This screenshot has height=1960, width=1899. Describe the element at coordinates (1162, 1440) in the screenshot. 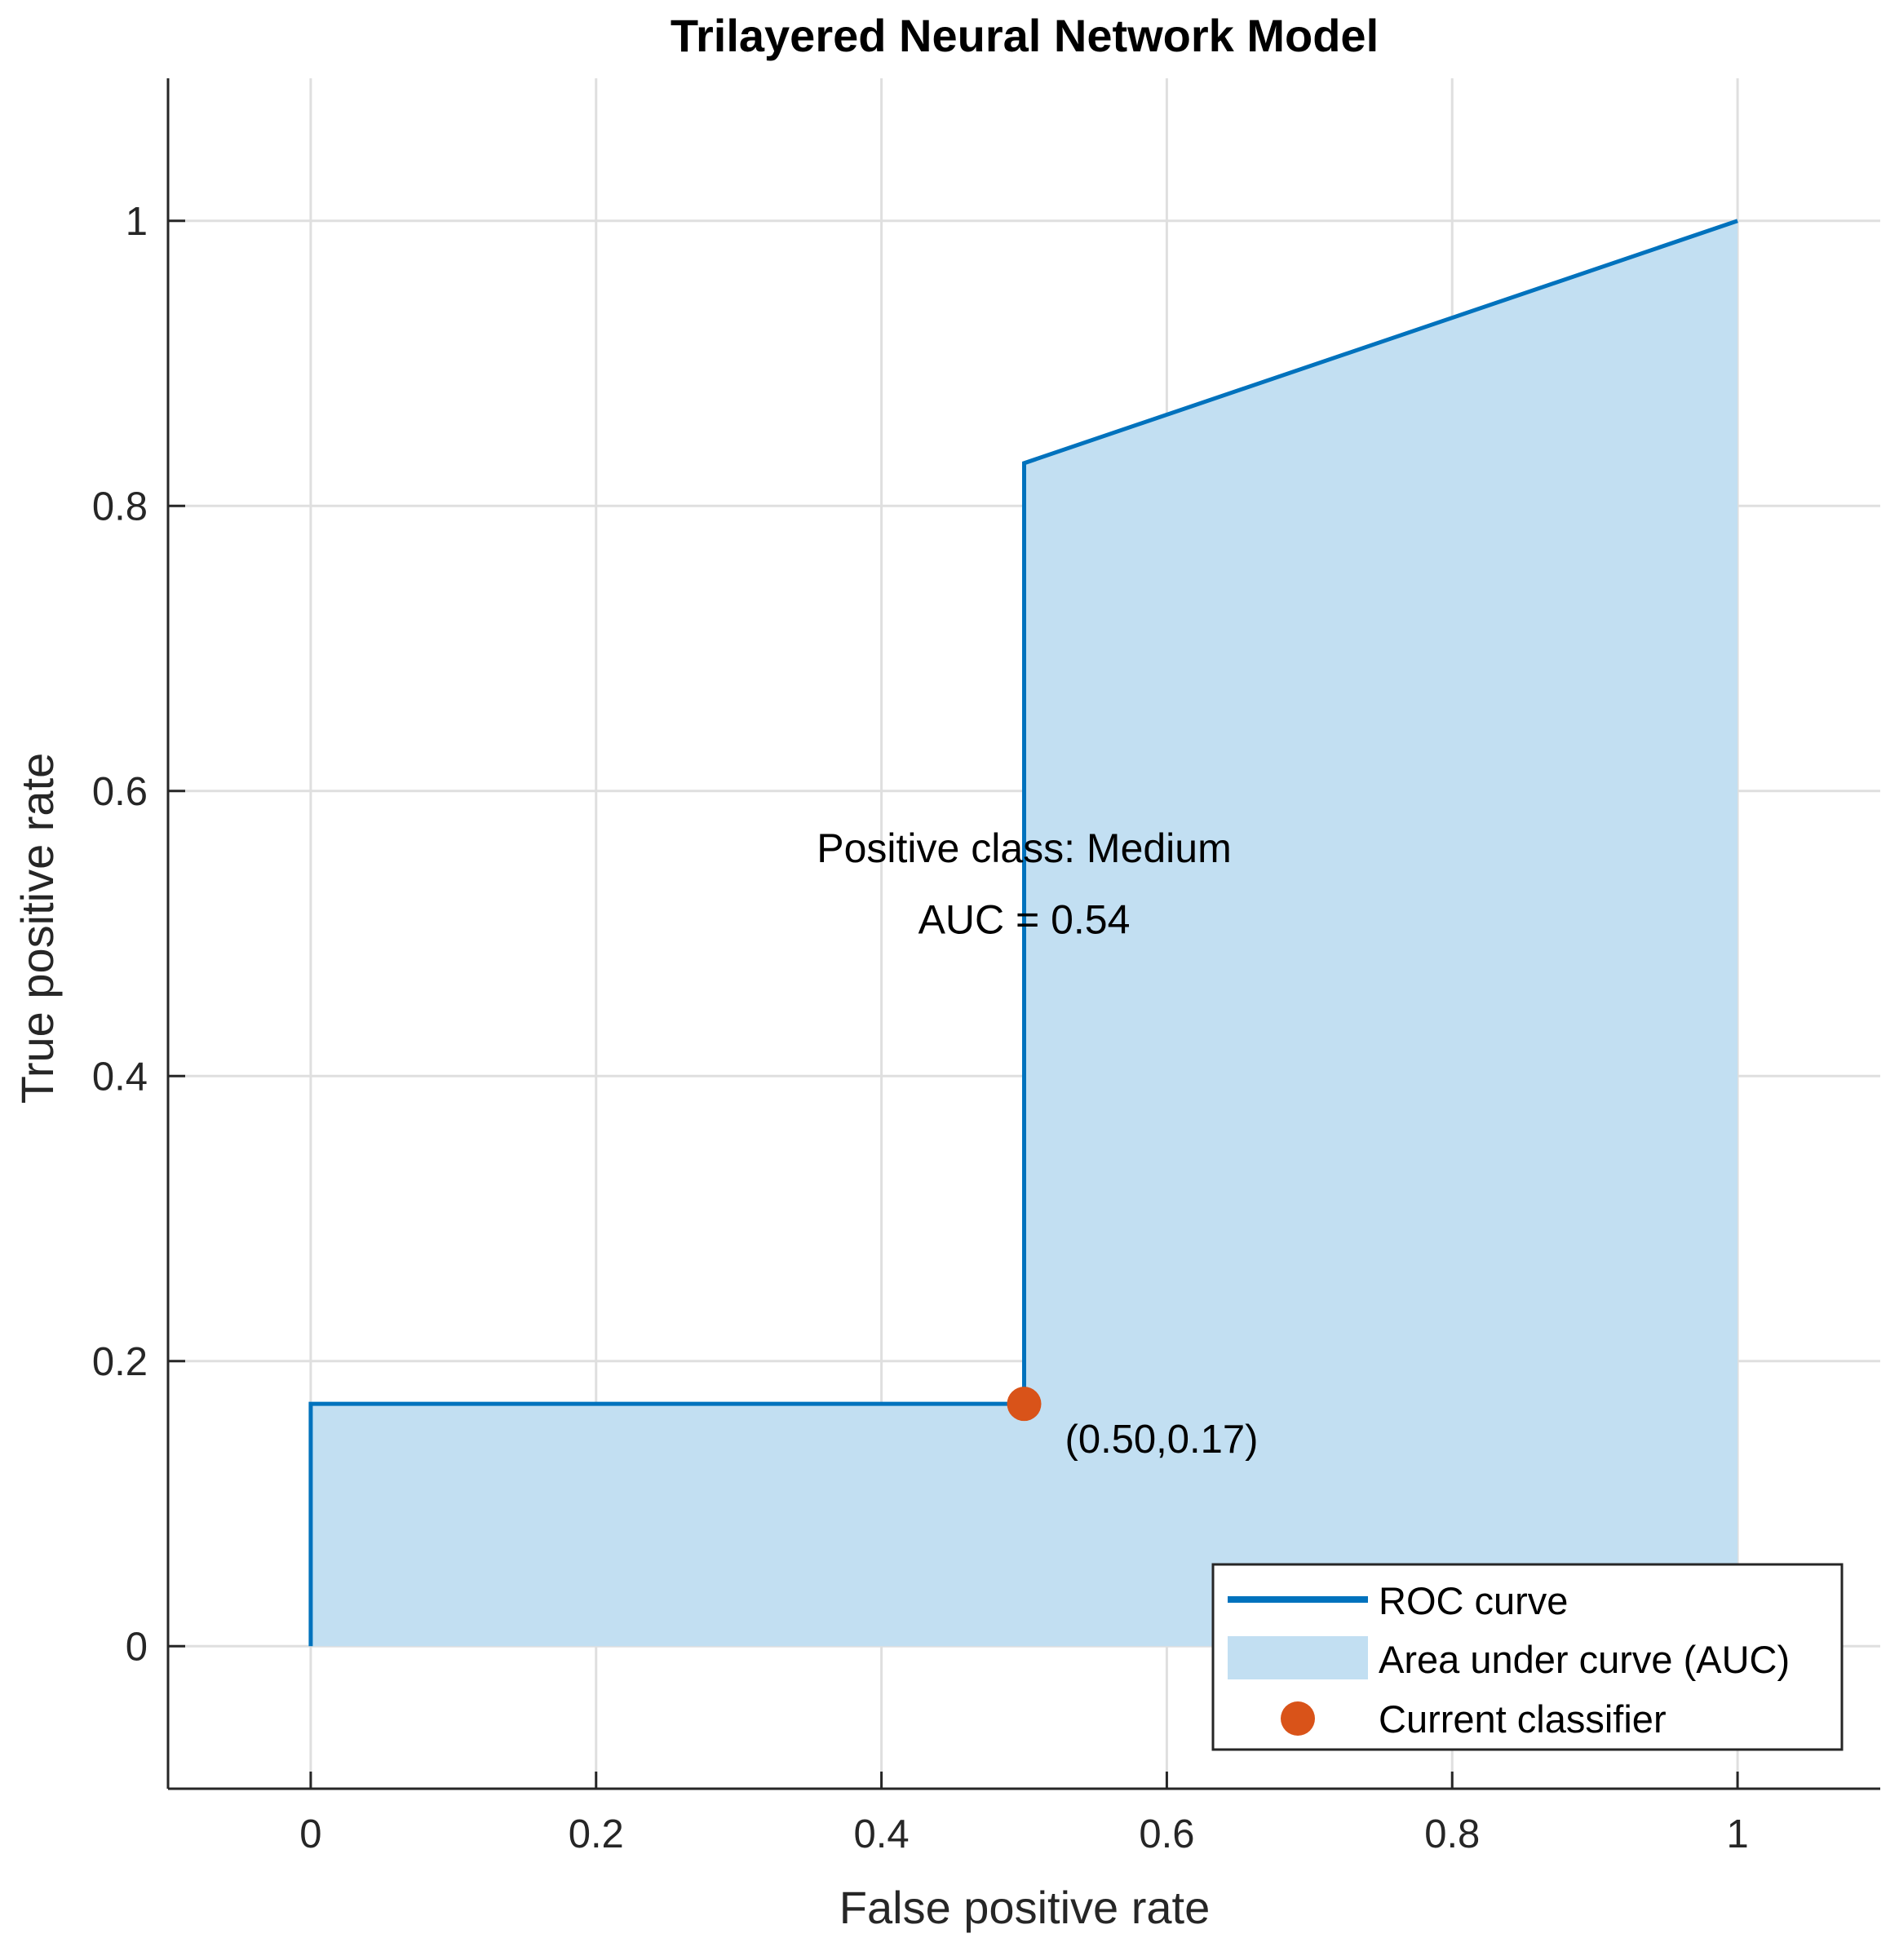

I see `current-classifier-label: (0.50,0.17)` at that location.